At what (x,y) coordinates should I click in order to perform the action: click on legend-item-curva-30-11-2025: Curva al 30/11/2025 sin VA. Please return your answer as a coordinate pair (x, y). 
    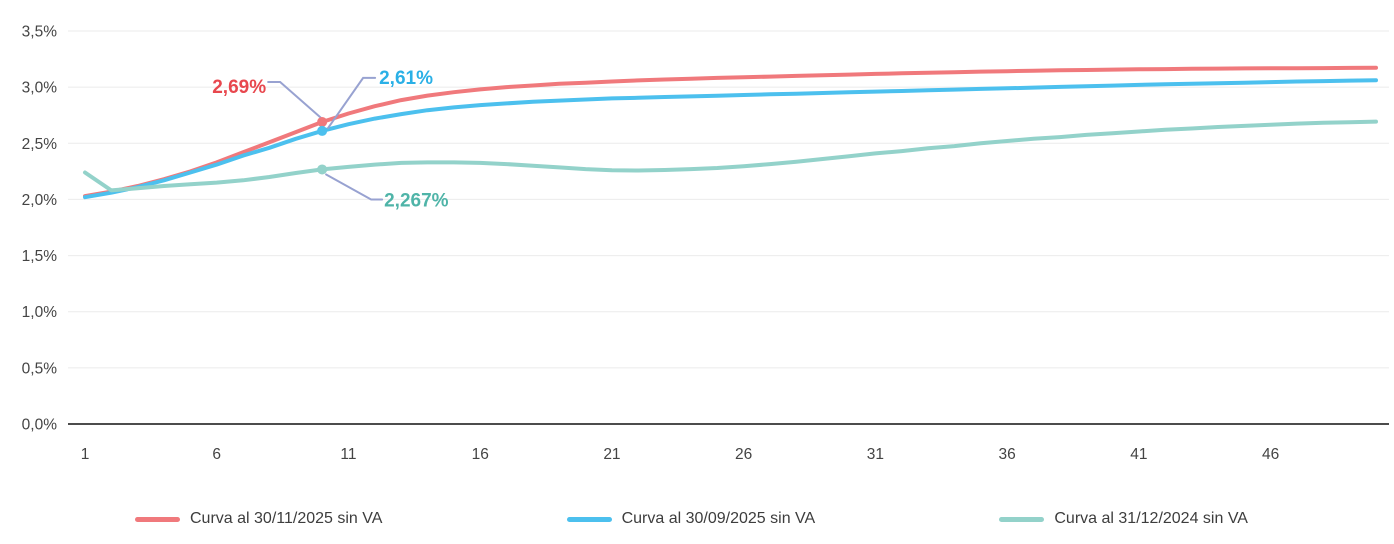
    Looking at the image, I should click on (258, 519).